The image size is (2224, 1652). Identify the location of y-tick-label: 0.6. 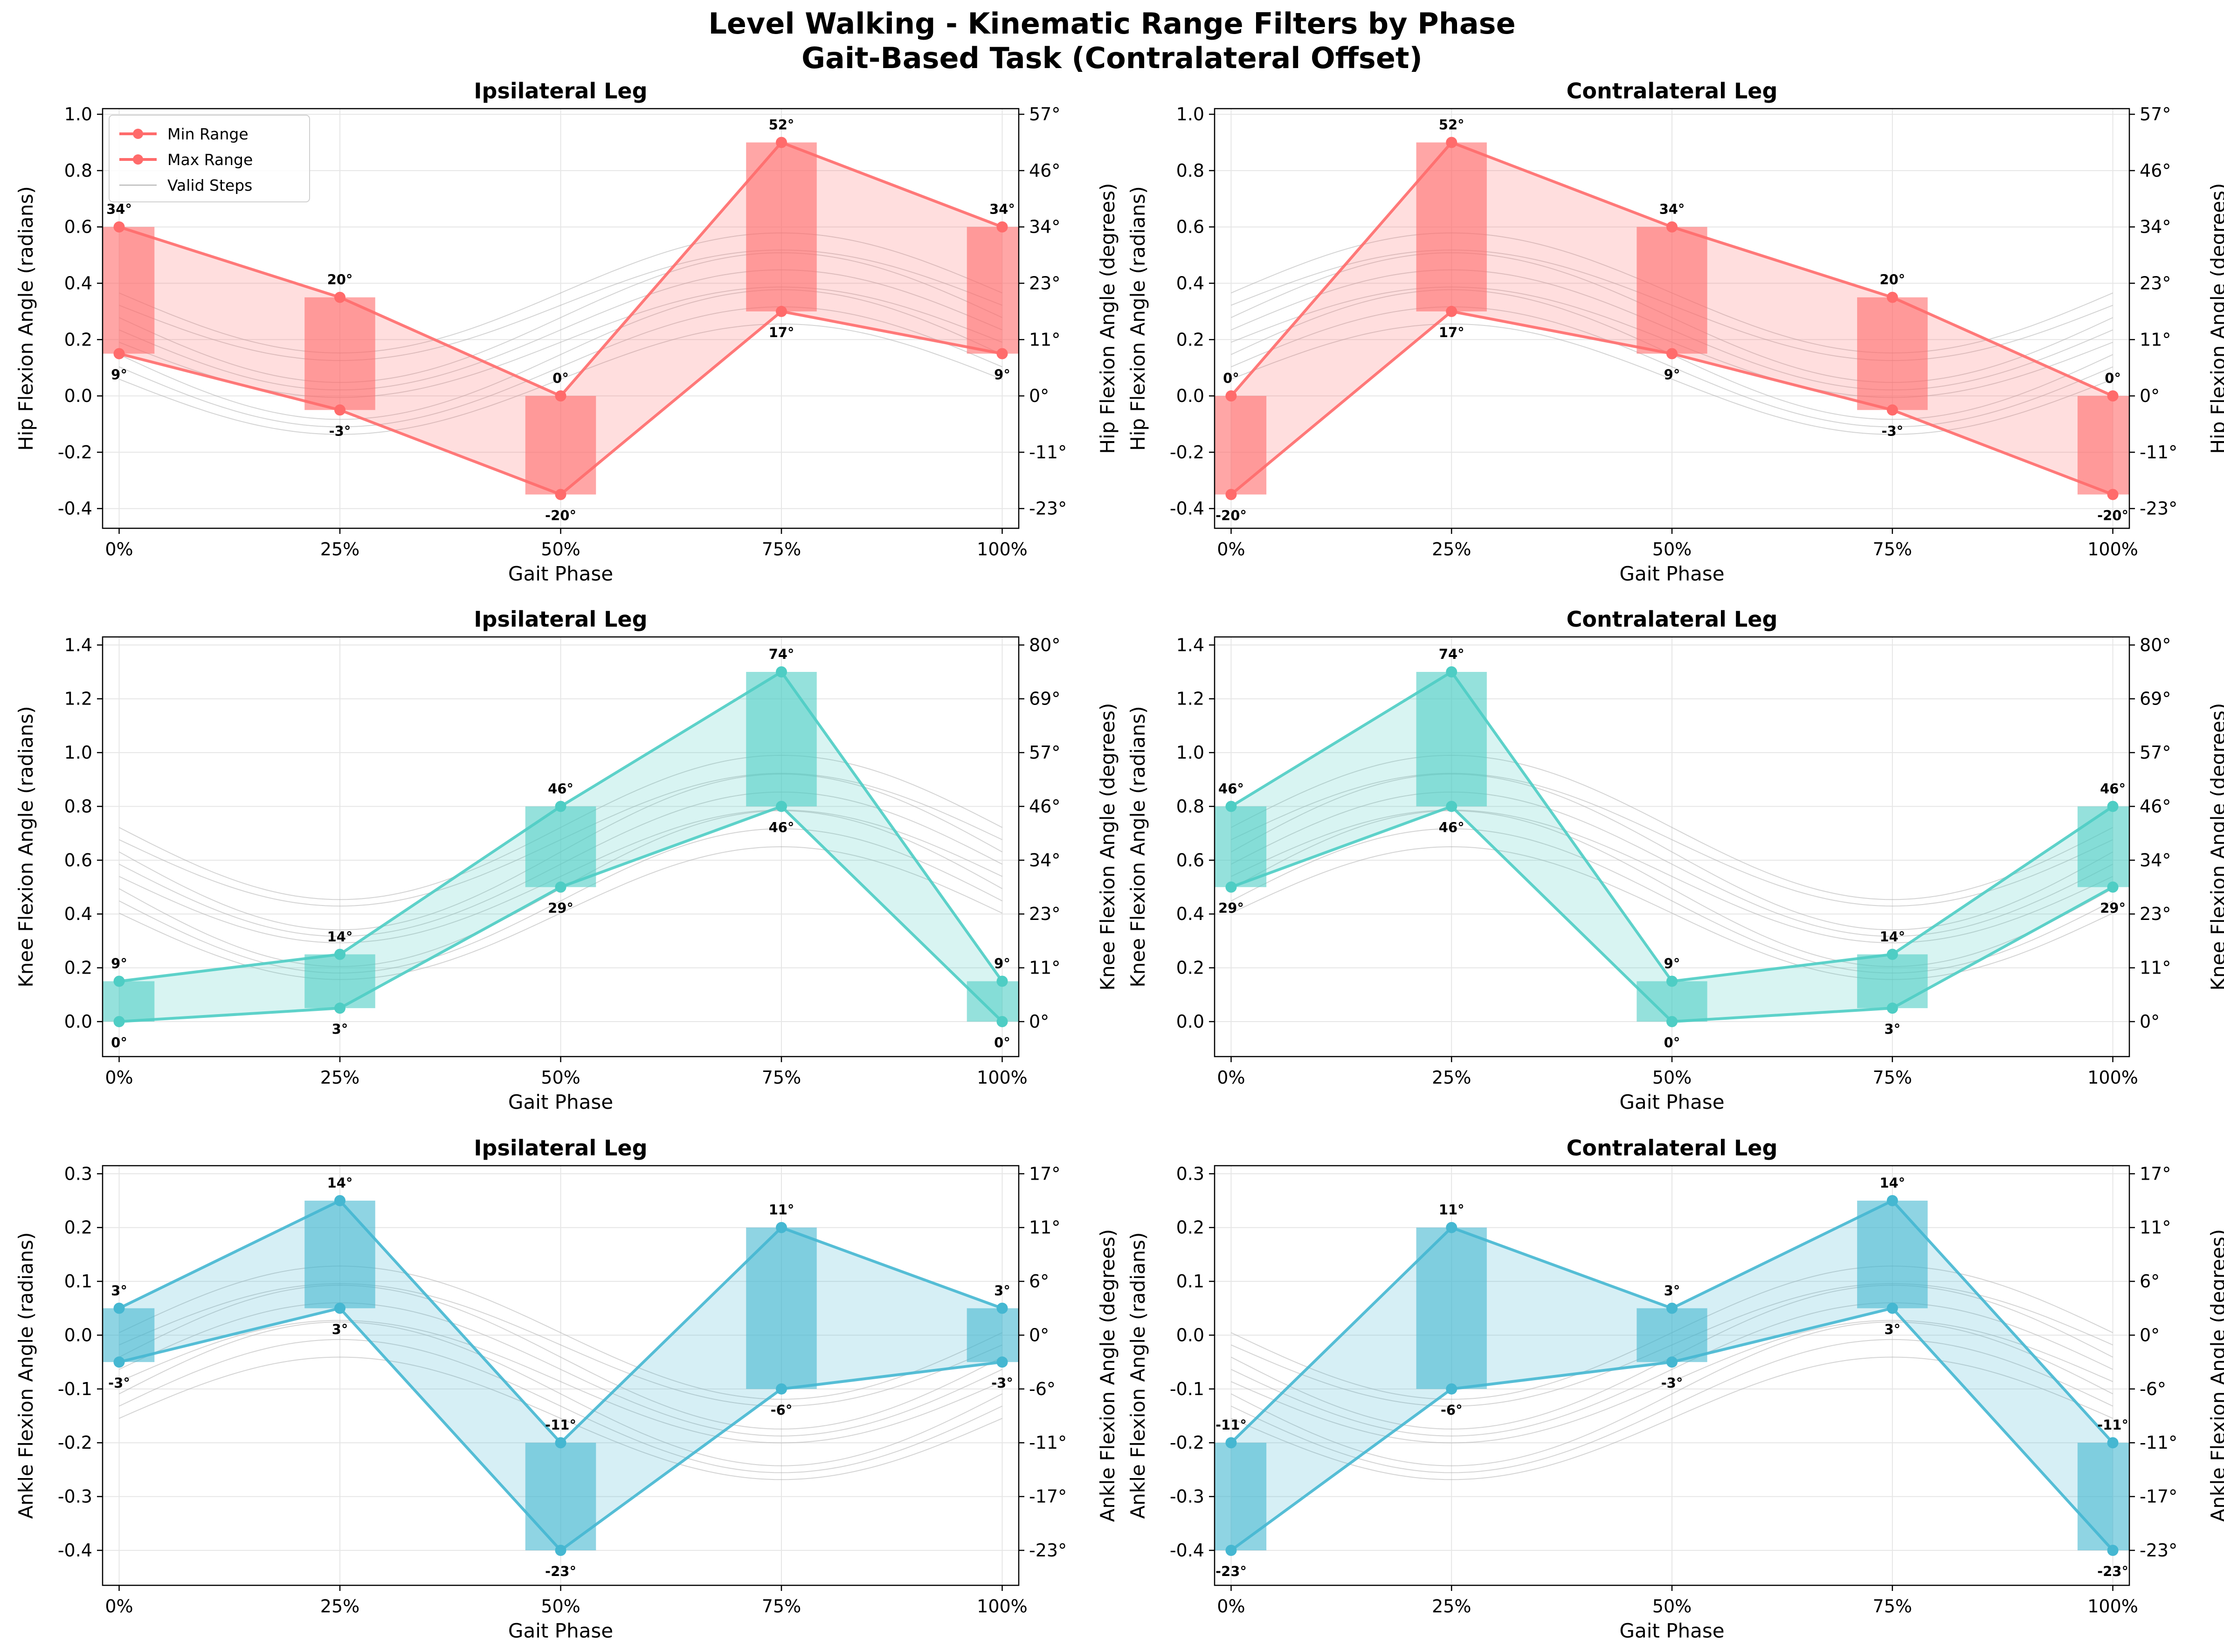
(78, 860).